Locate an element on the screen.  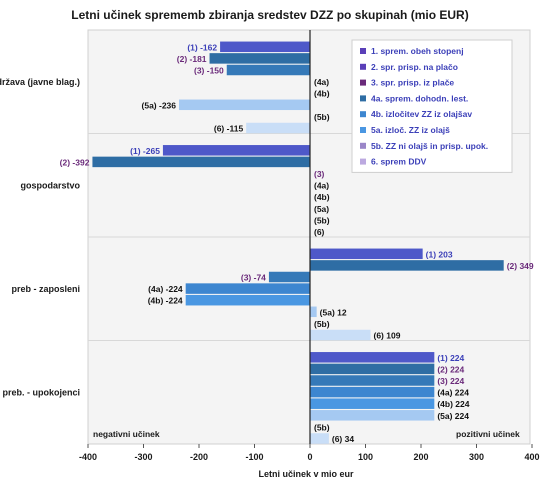
category-label: gospodarstvo is located at coordinates (50, 185).